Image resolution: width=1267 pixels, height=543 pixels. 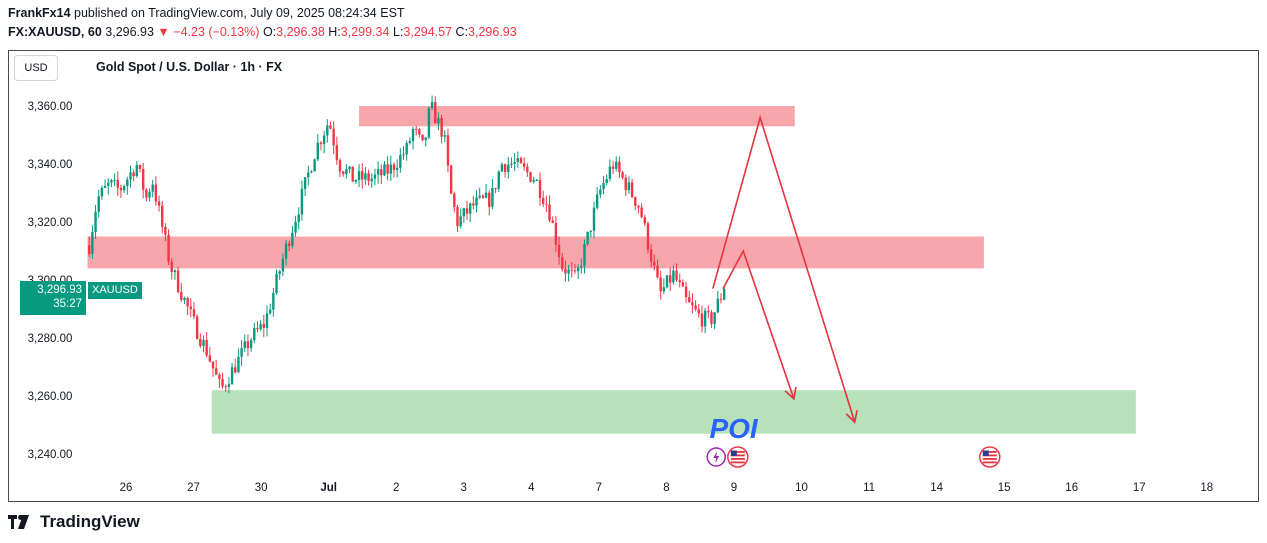 What do you see at coordinates (50, 339) in the screenshot?
I see `y-tick-label: 3,280.00` at bounding box center [50, 339].